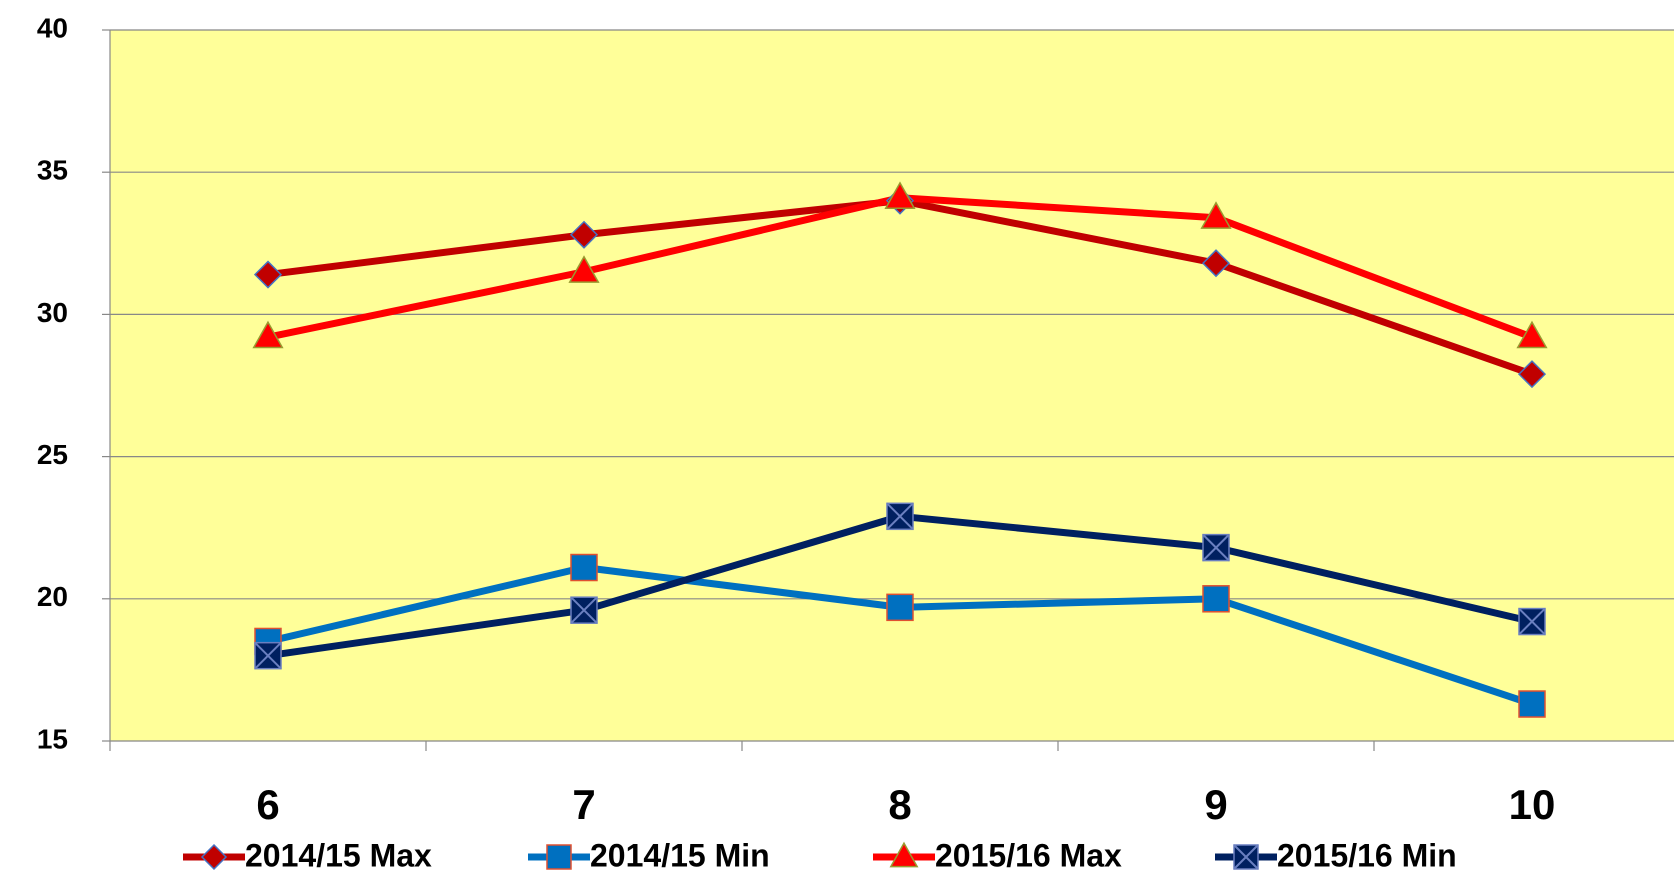  Describe the element at coordinates (680, 855) in the screenshot. I see `legend-label: 2014/15 Min` at that location.